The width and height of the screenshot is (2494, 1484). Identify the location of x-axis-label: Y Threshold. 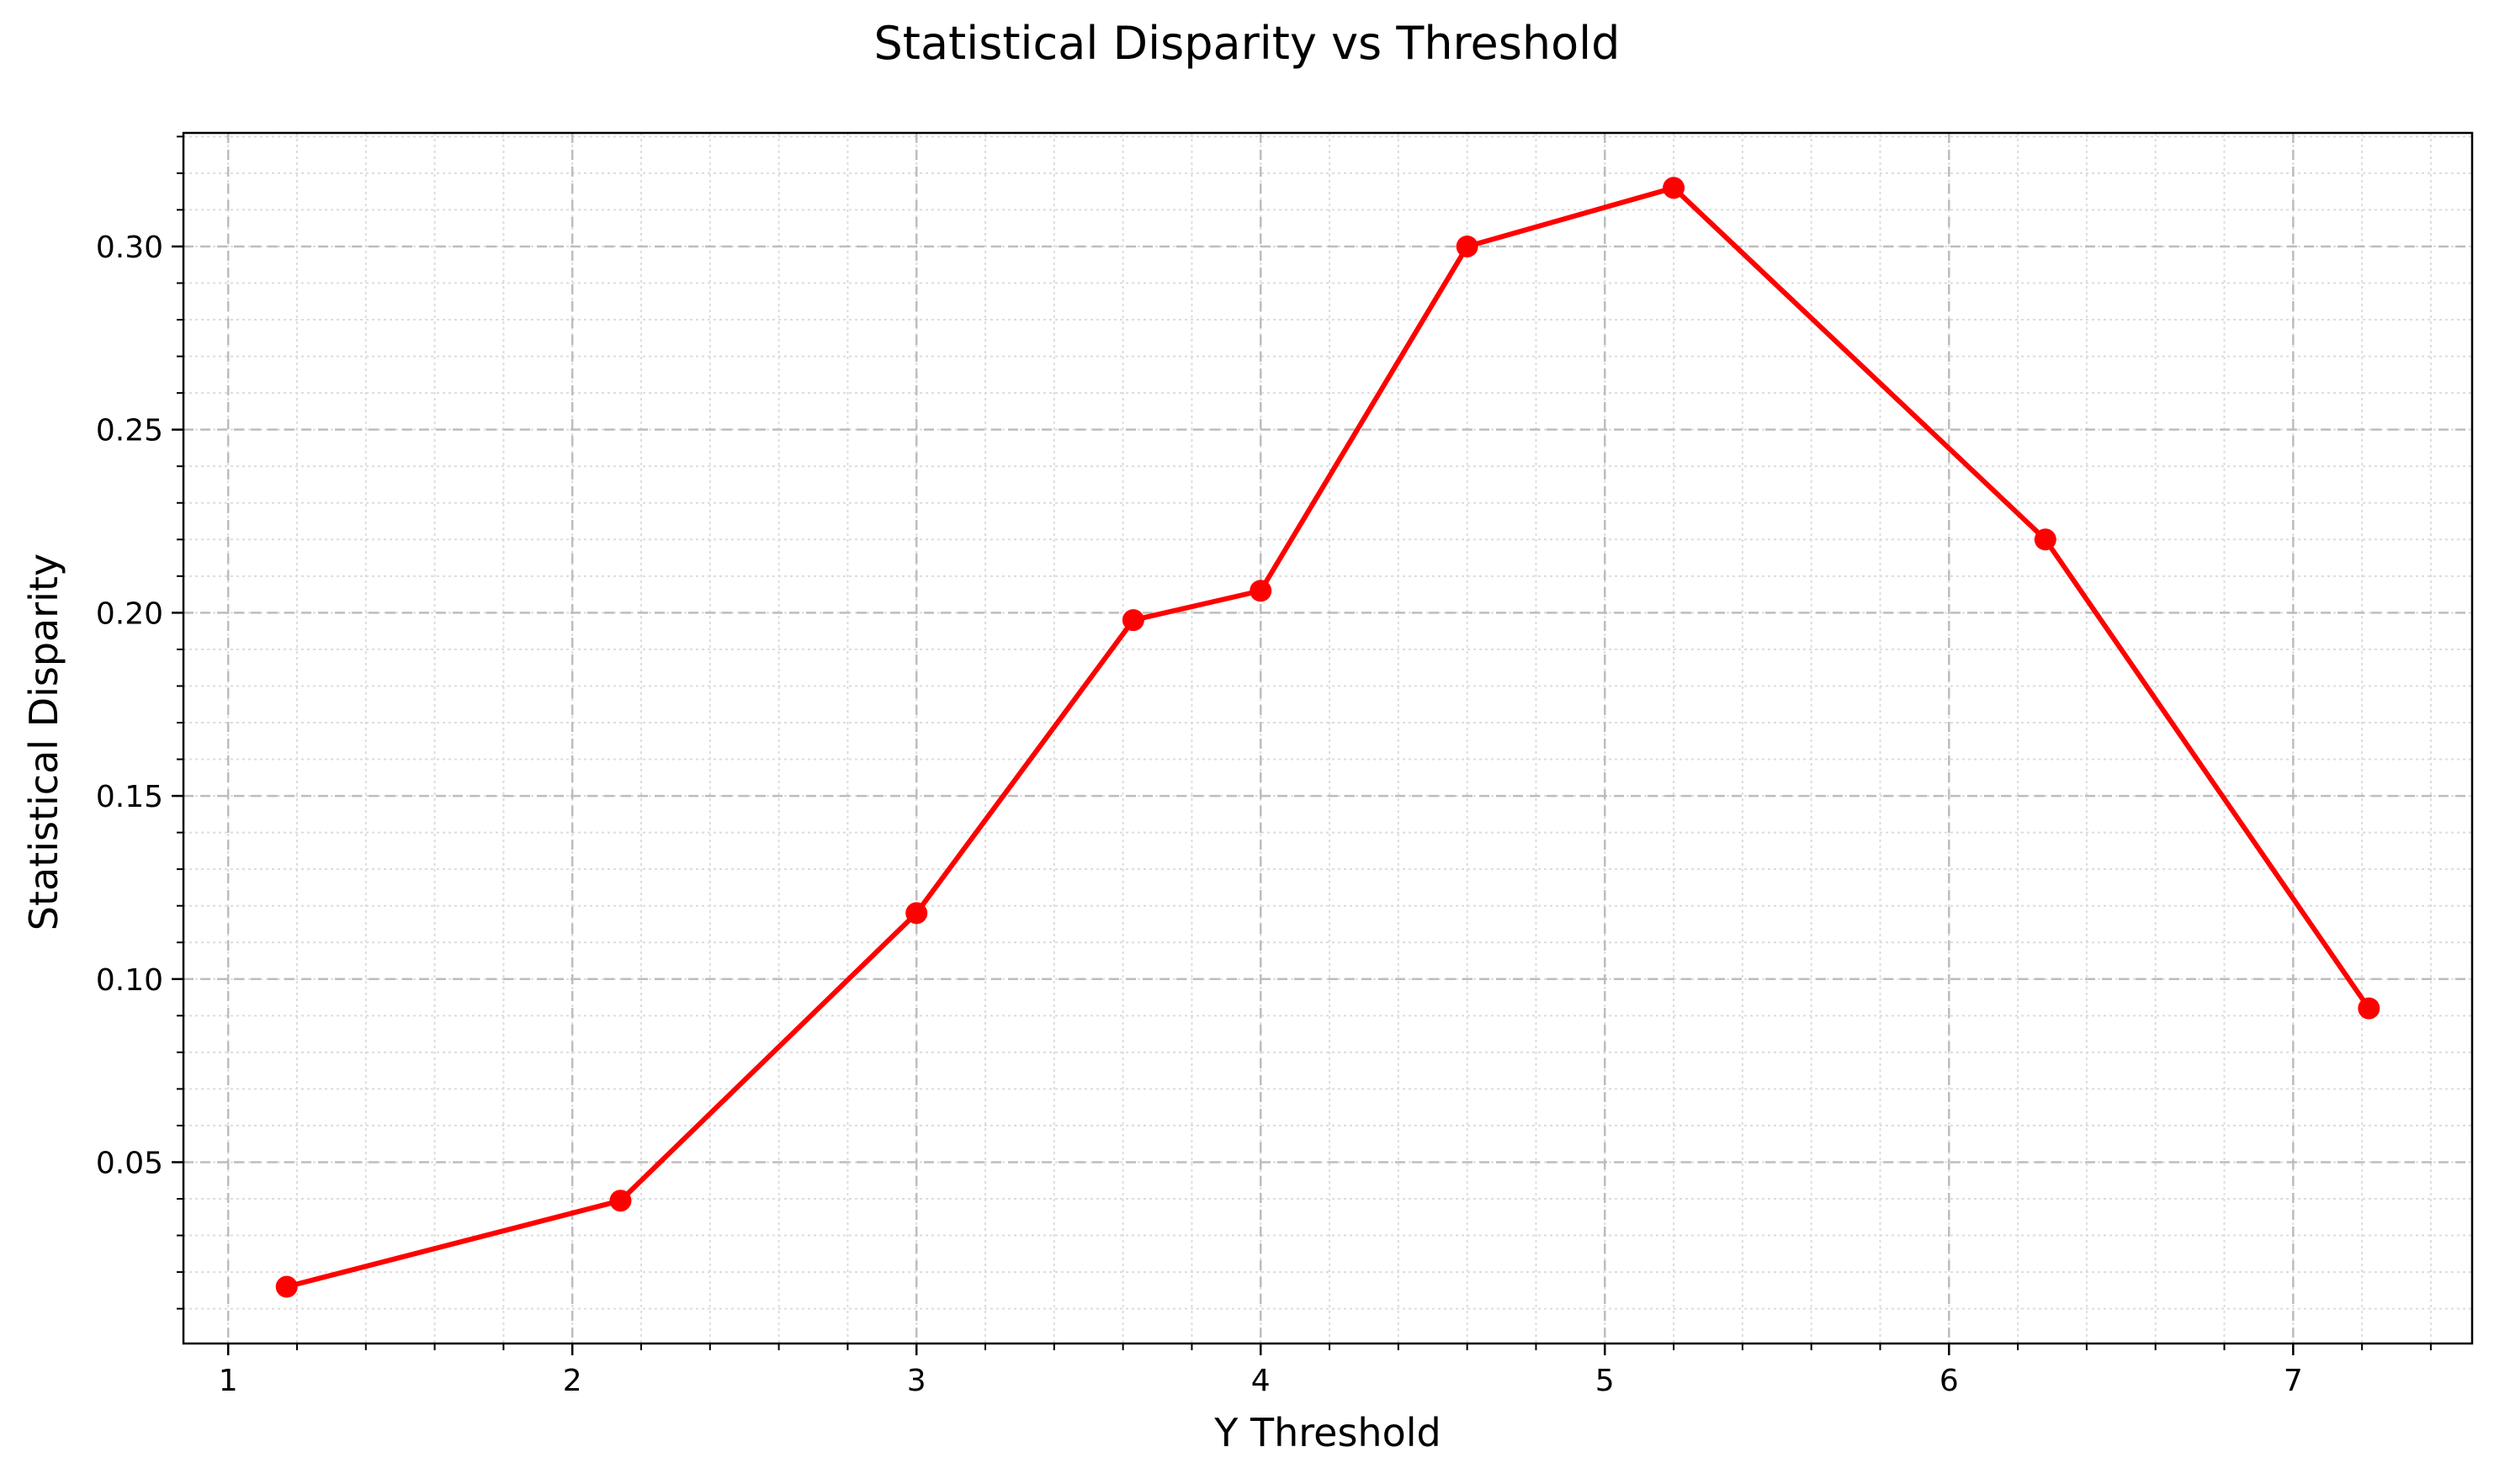
(1327, 1432).